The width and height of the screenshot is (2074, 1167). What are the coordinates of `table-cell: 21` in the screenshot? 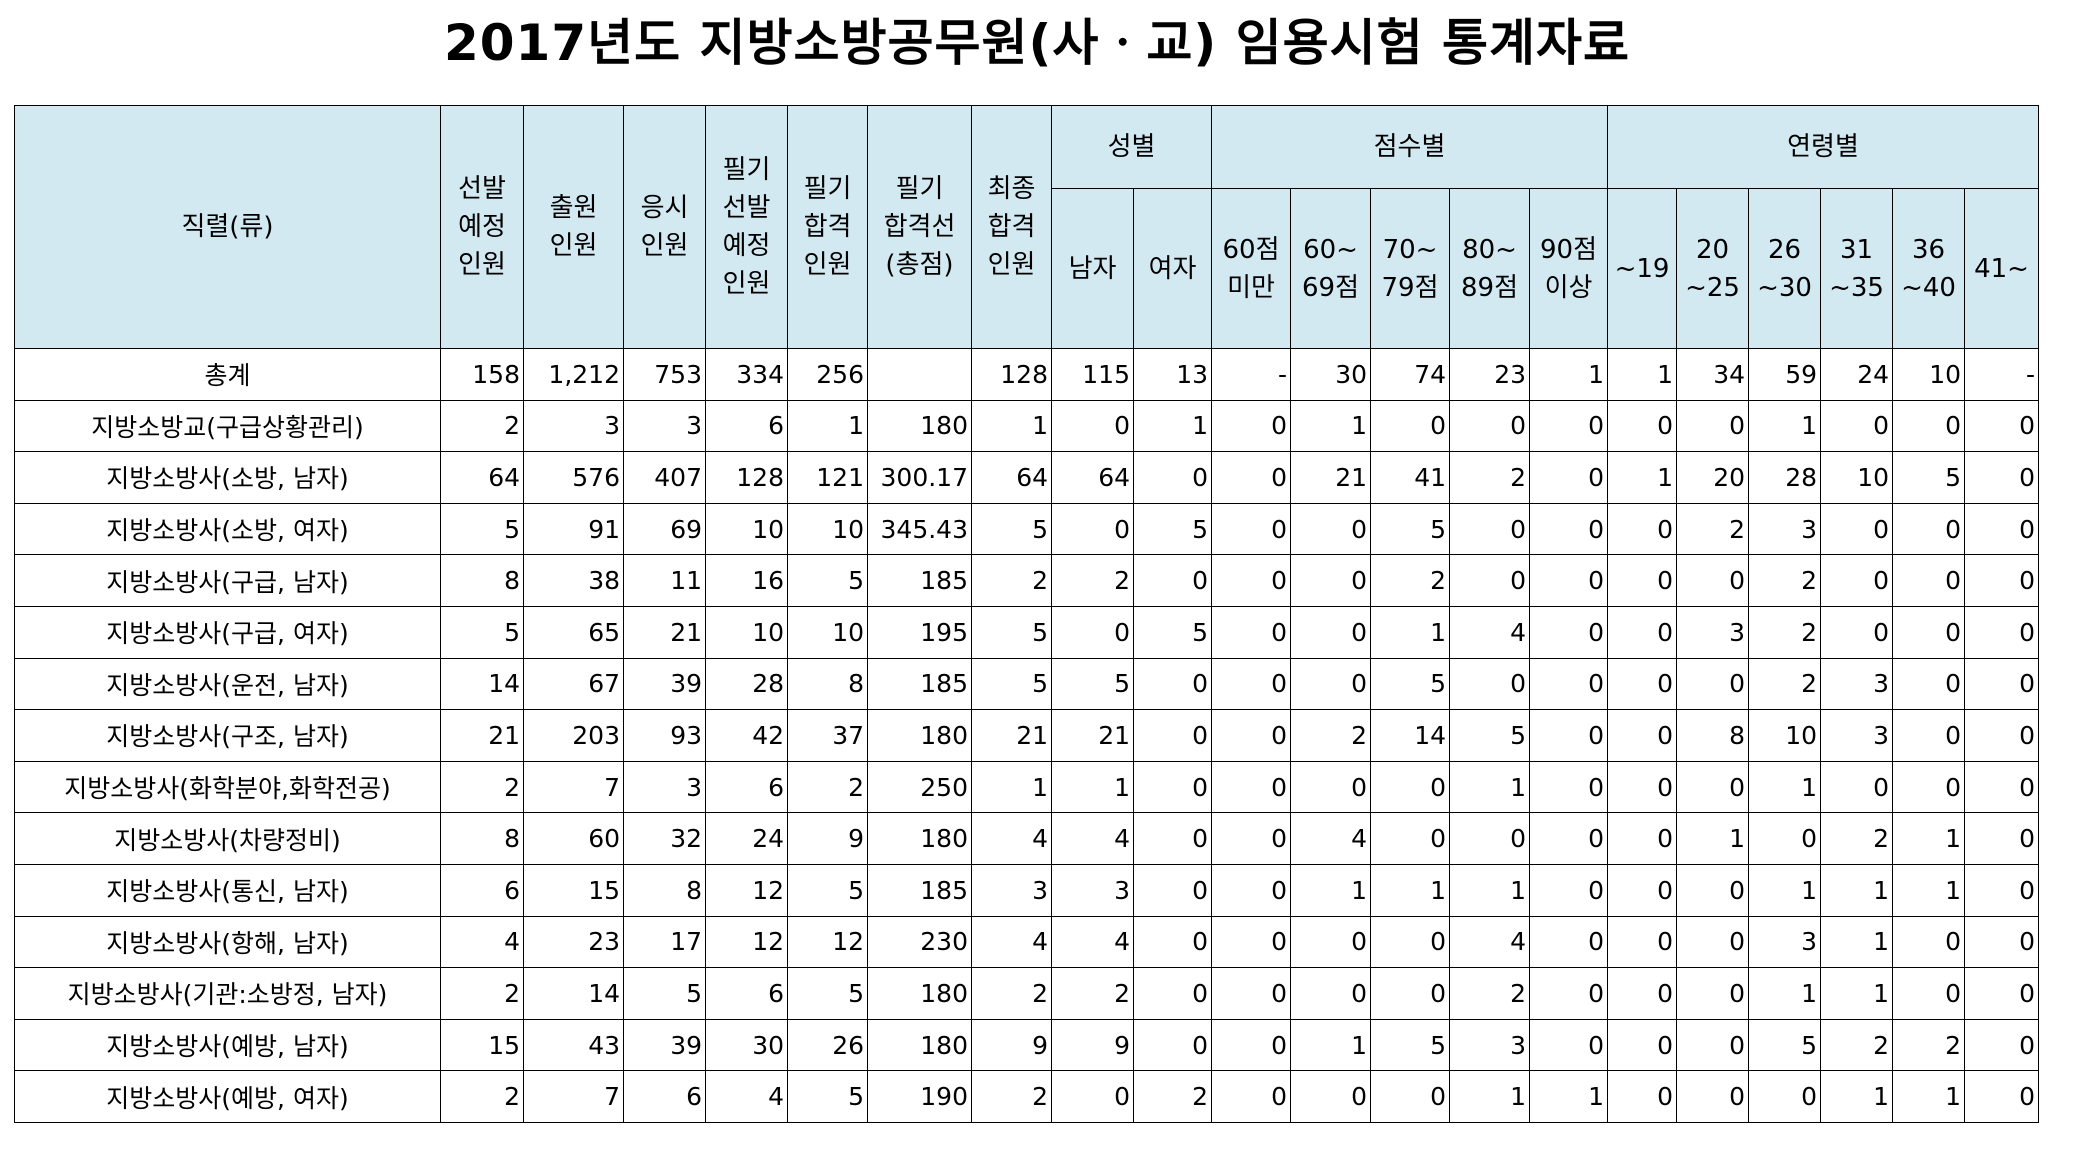 It's located at (1011, 735).